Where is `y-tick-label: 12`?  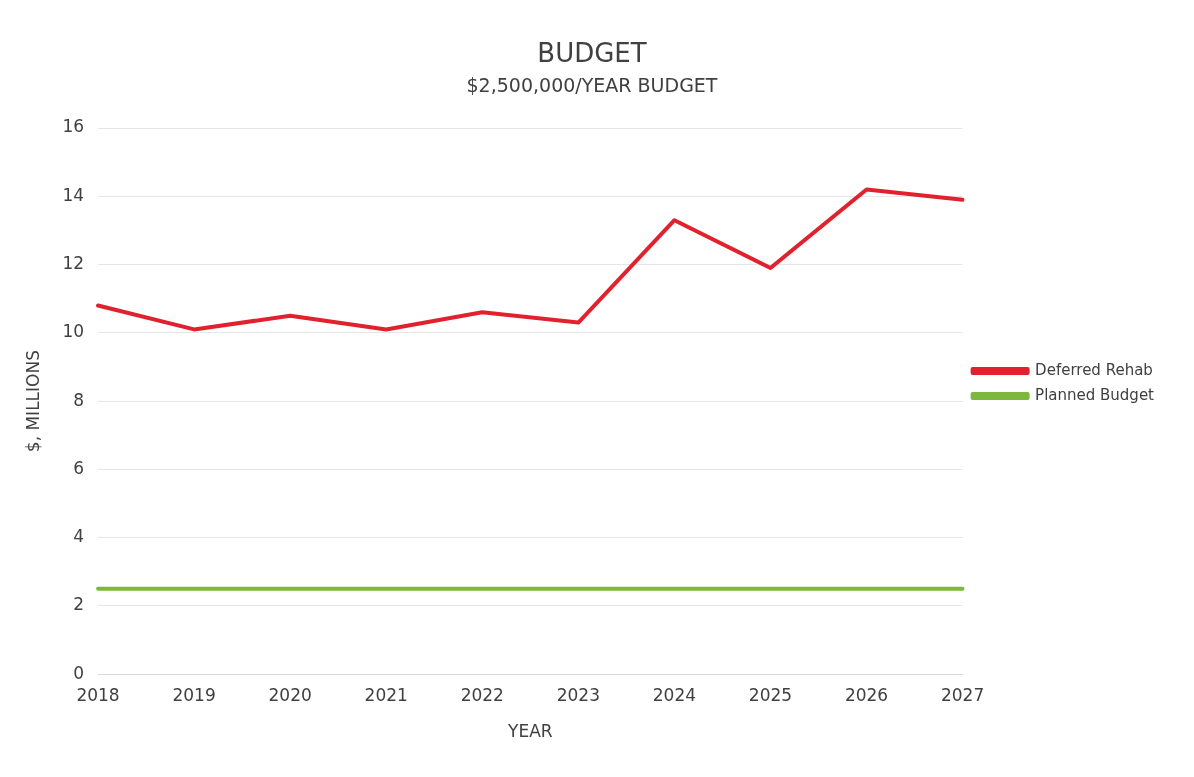 y-tick-label: 12 is located at coordinates (73, 262).